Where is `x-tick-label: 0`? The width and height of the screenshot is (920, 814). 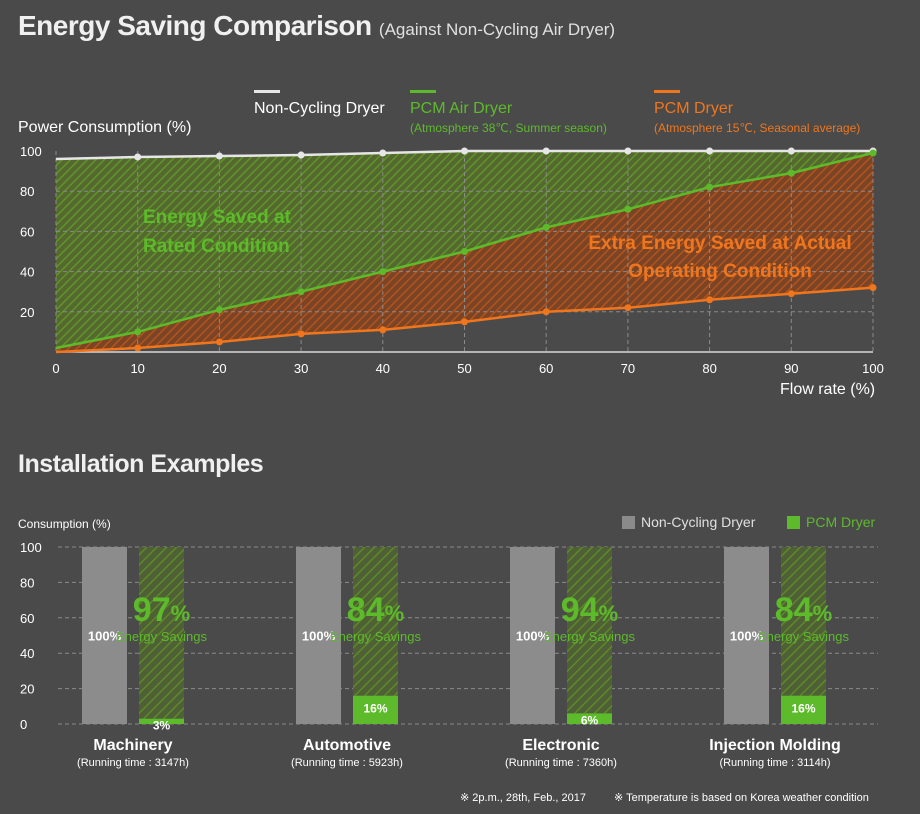 x-tick-label: 0 is located at coordinates (55, 368).